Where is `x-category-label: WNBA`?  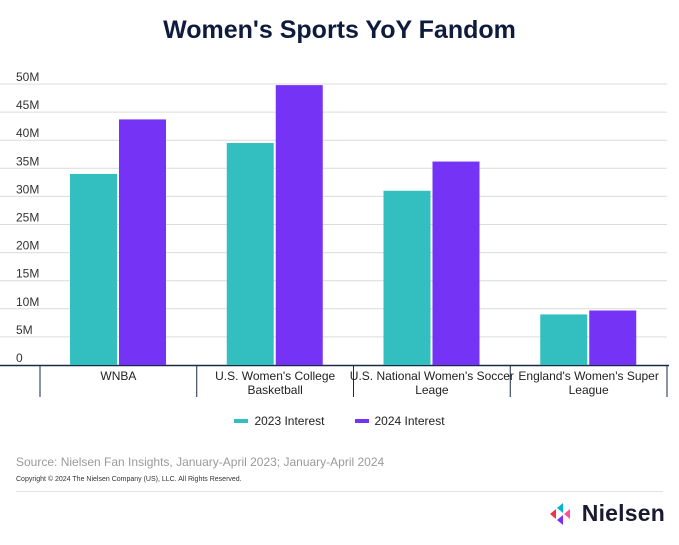 x-category-label: WNBA is located at coordinates (118, 376).